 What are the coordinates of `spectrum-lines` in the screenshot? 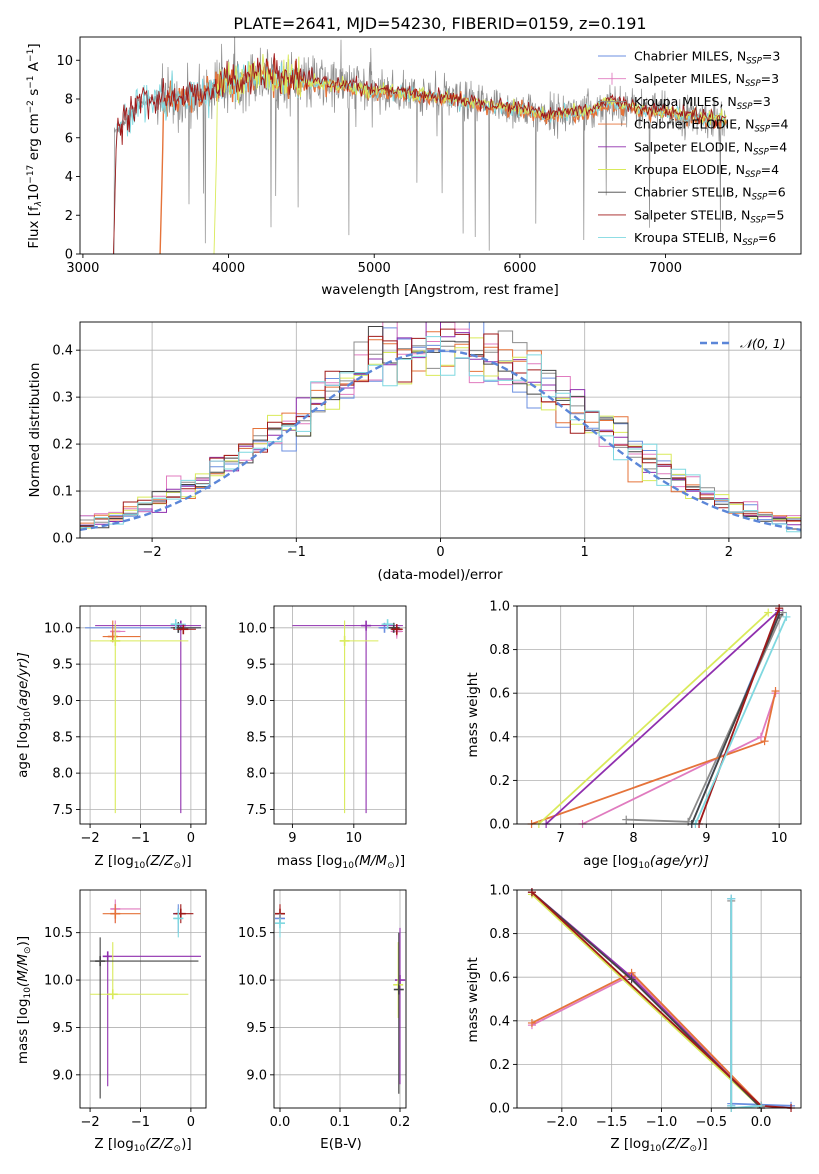 It's located at (420, 145).